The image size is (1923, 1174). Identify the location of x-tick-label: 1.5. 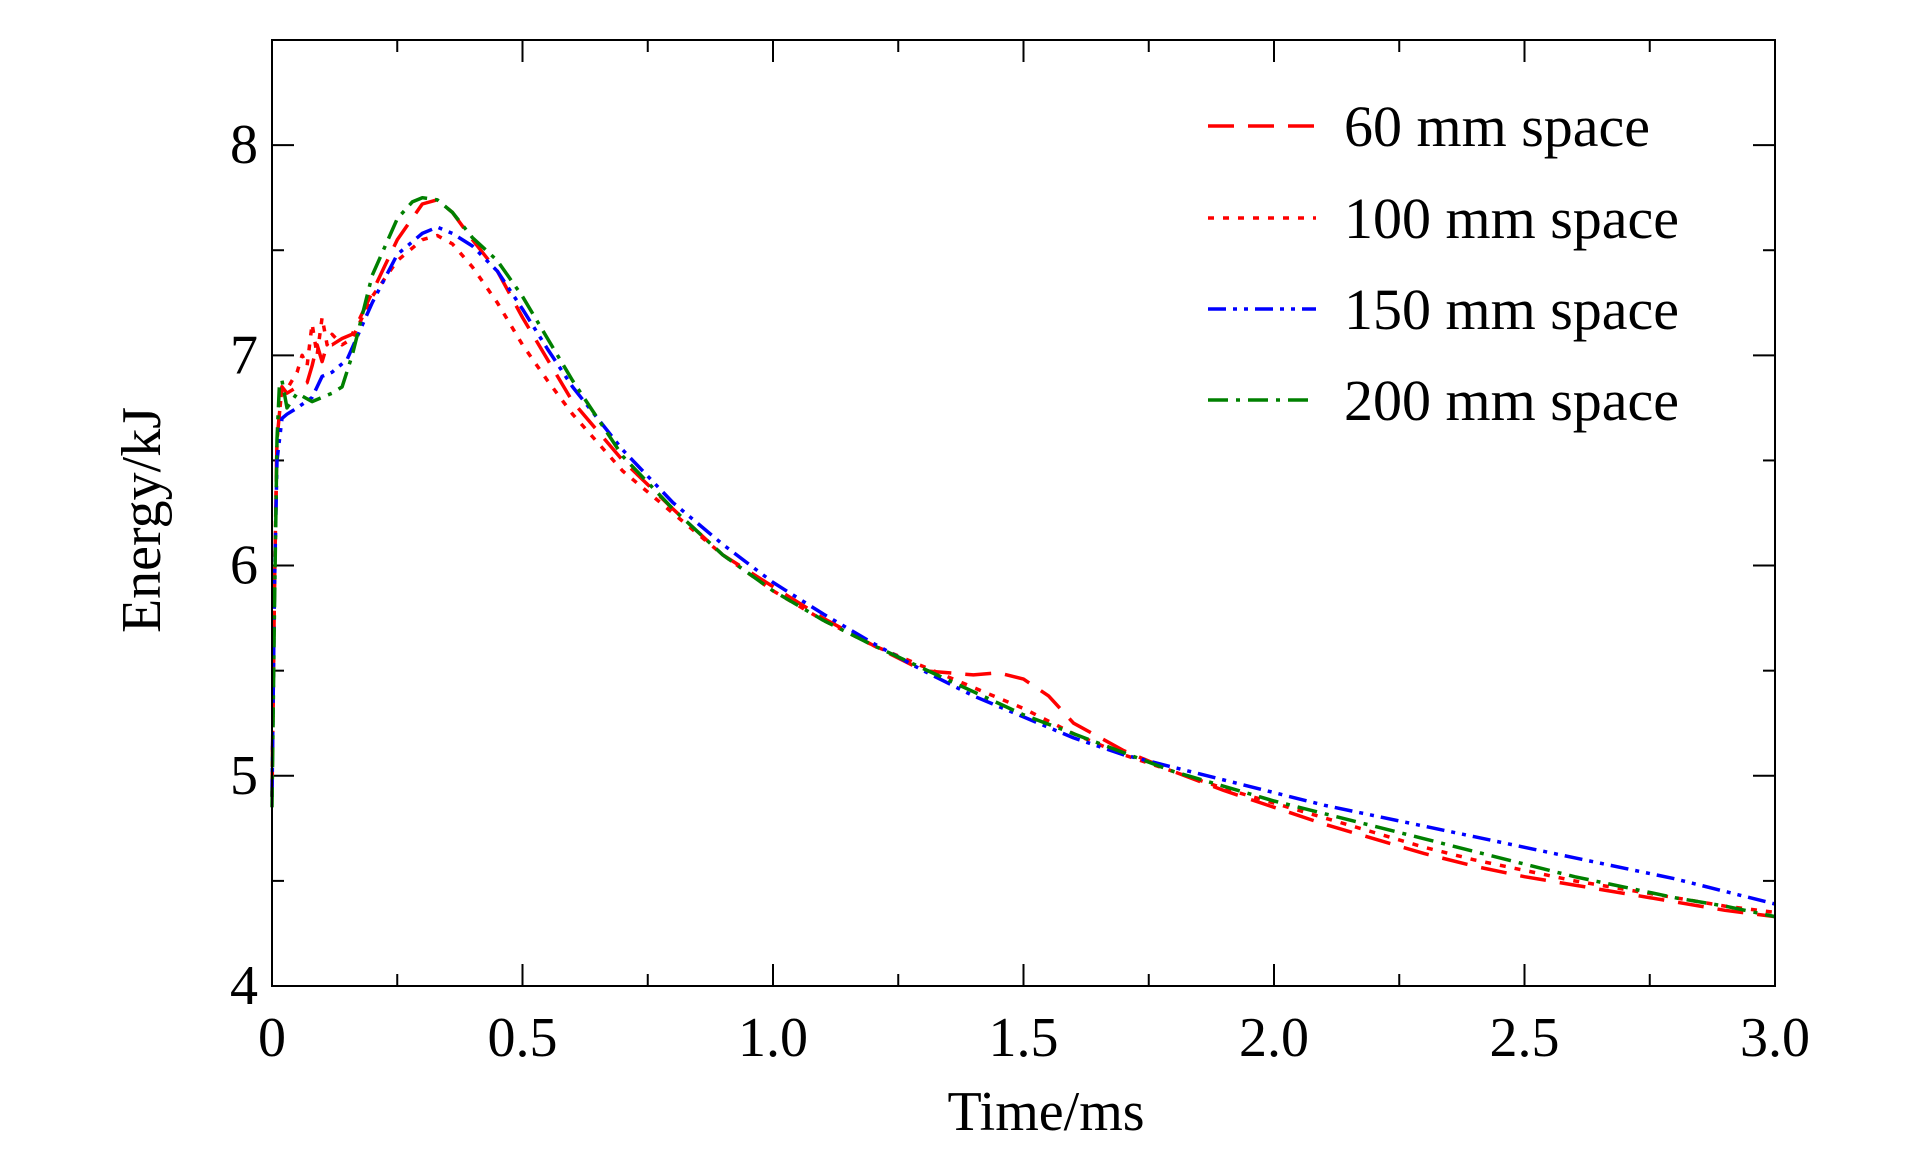
(1024, 1038).